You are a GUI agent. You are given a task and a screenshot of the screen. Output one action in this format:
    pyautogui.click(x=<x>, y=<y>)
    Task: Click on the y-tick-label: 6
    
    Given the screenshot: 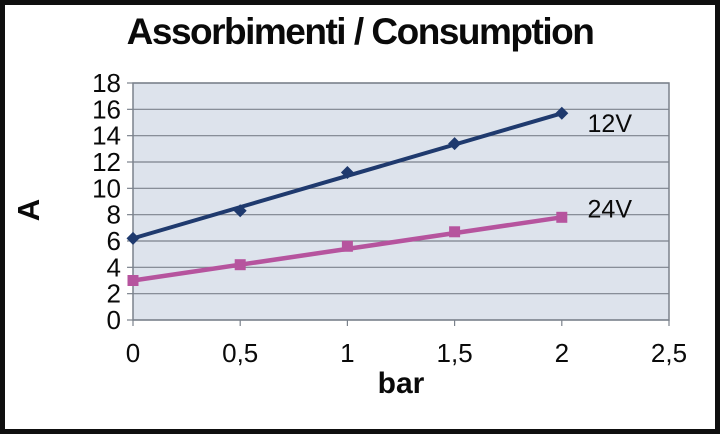 What is the action you would take?
    pyautogui.click(x=114, y=241)
    